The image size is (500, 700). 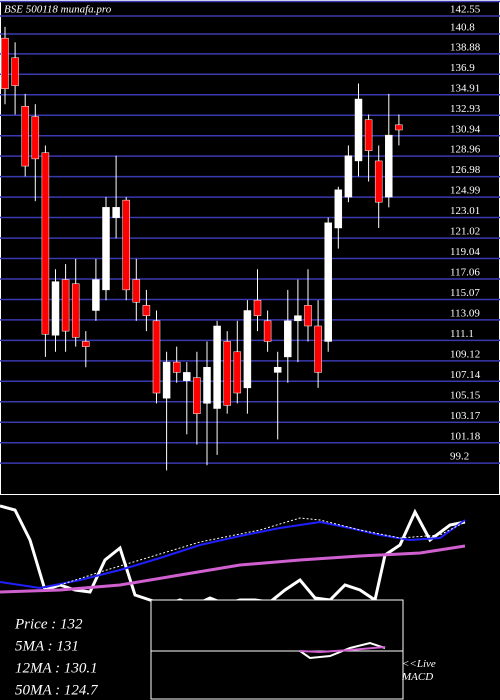 What do you see at coordinates (459, 457) in the screenshot?
I see `y-tick-label: 99.2` at bounding box center [459, 457].